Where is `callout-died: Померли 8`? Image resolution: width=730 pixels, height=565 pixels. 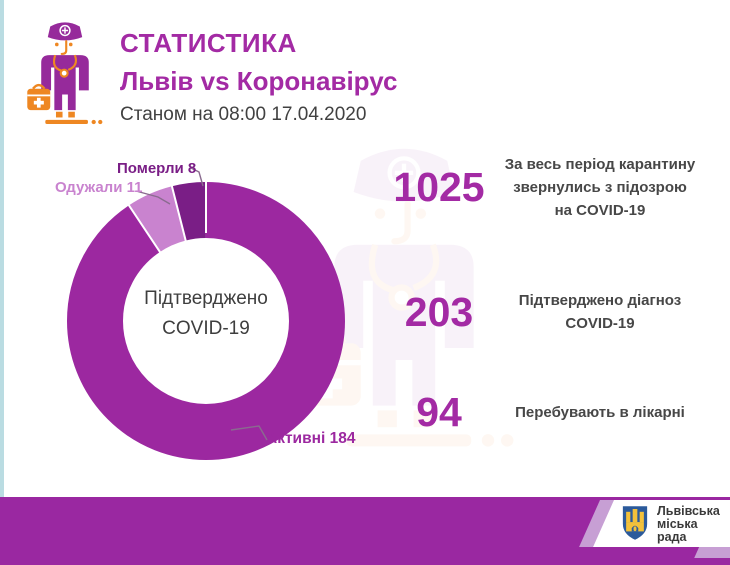 callout-died: Померли 8 is located at coordinates (157, 168).